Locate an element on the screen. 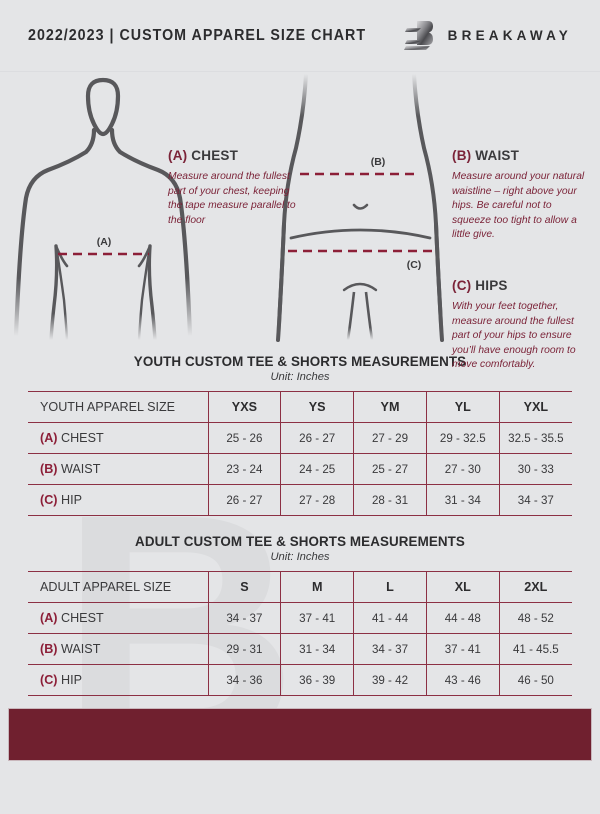 The width and height of the screenshot is (600, 814). adult-r2-c1: 36 - 39 is located at coordinates (317, 680).